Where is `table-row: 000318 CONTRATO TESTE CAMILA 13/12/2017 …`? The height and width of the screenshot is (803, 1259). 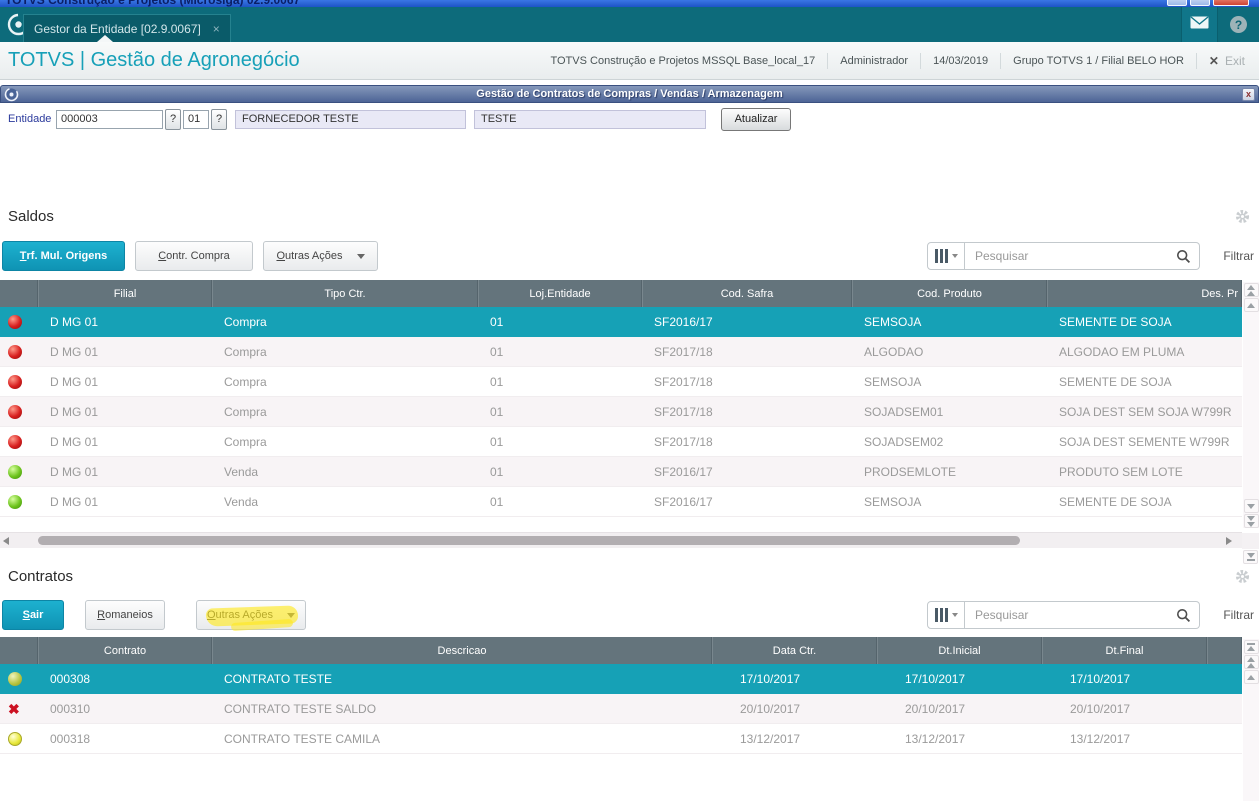 table-row: 000318 CONTRATO TESTE CAMILA 13/12/2017 … is located at coordinates (621, 739).